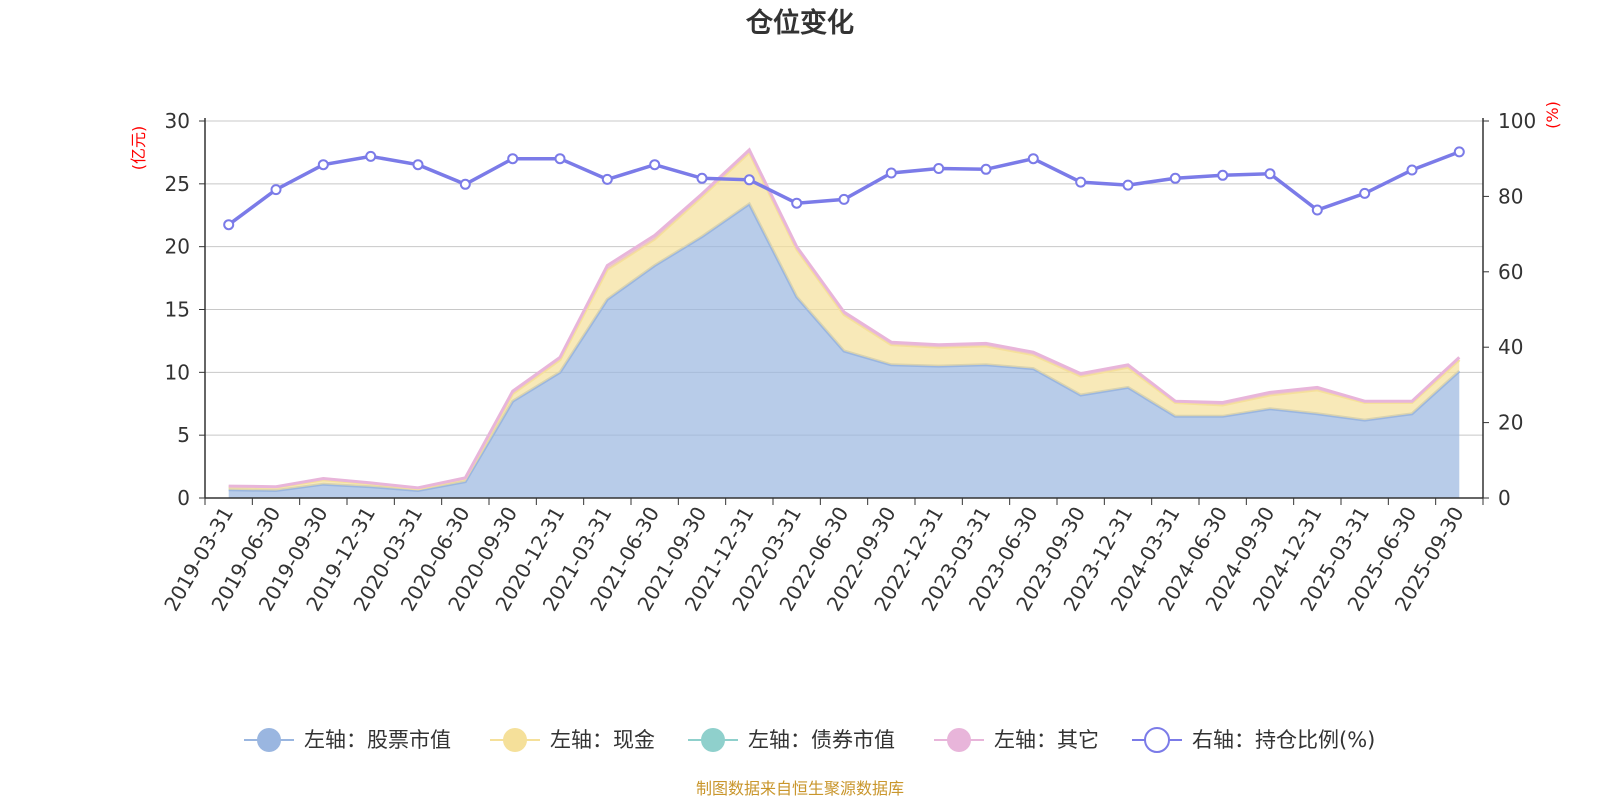 Image resolution: width=1600 pixels, height=800 pixels. What do you see at coordinates (1510, 196) in the screenshot?
I see `right-axis-tick-label: 80` at bounding box center [1510, 196].